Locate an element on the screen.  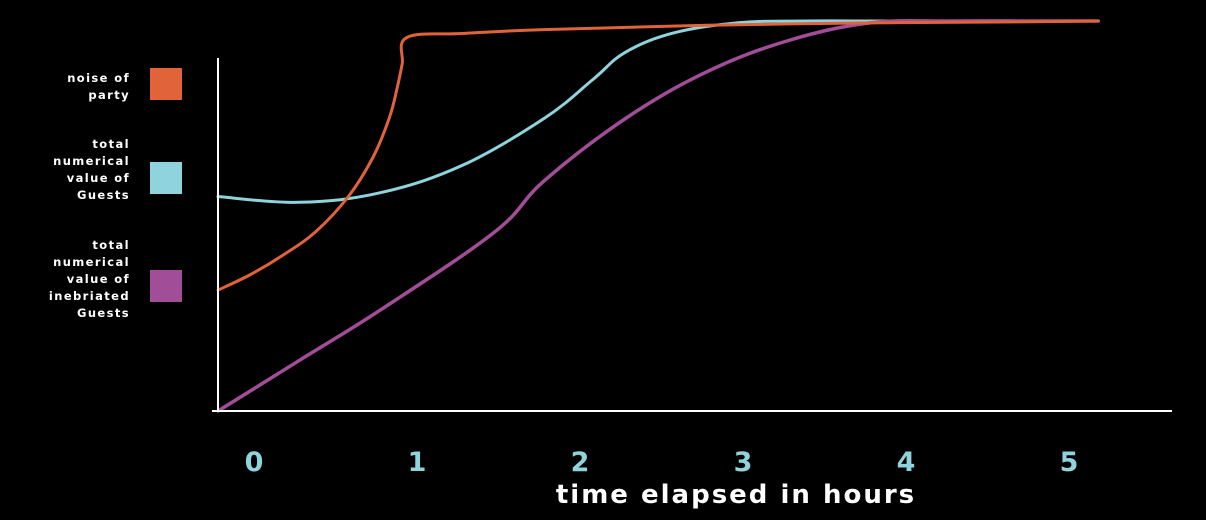
x-tick-label: 3 is located at coordinates (743, 462).